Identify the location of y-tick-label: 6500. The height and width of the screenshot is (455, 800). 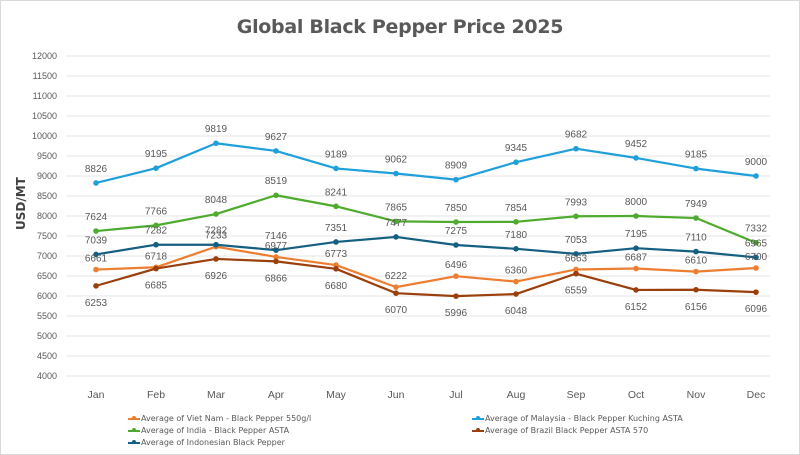
(47, 276).